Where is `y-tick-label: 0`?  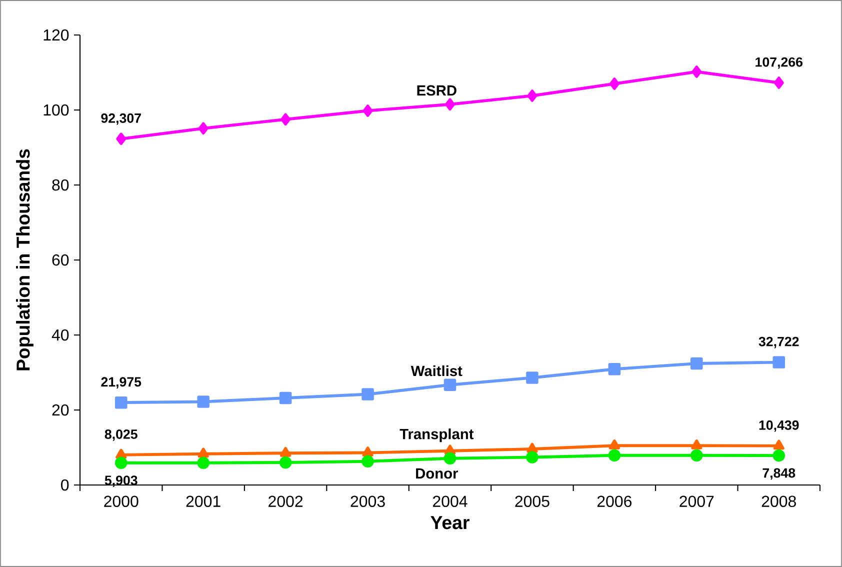 y-tick-label: 0 is located at coordinates (65, 485).